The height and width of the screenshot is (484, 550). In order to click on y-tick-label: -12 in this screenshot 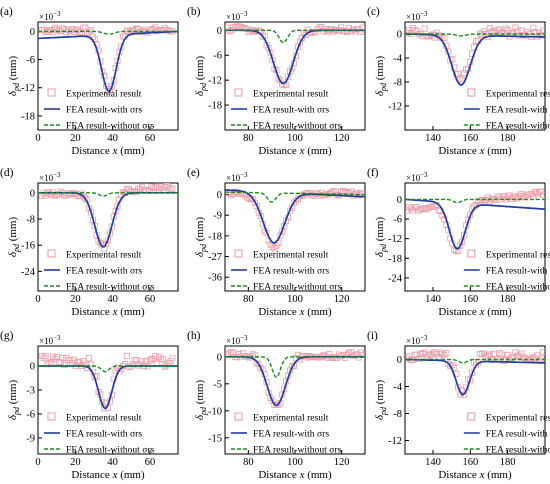, I will do `click(395, 441)`.